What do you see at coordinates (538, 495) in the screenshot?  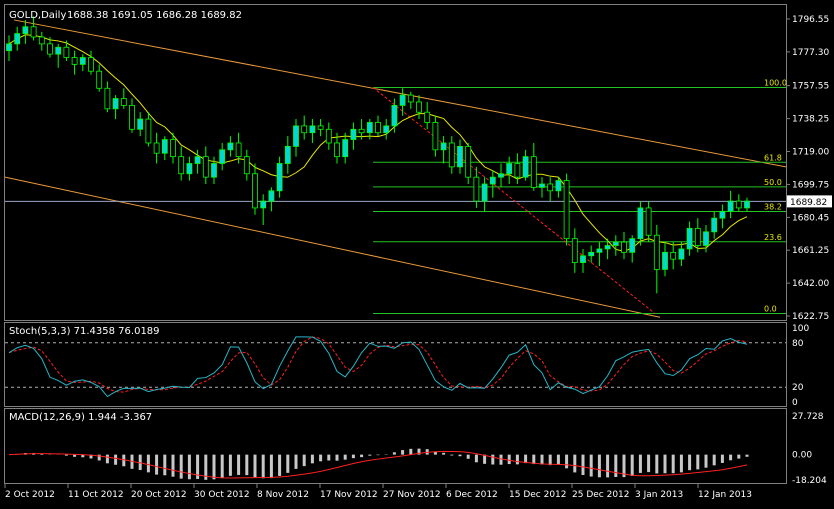 I see `time-tick-label: 15 Dec 2012` at bounding box center [538, 495].